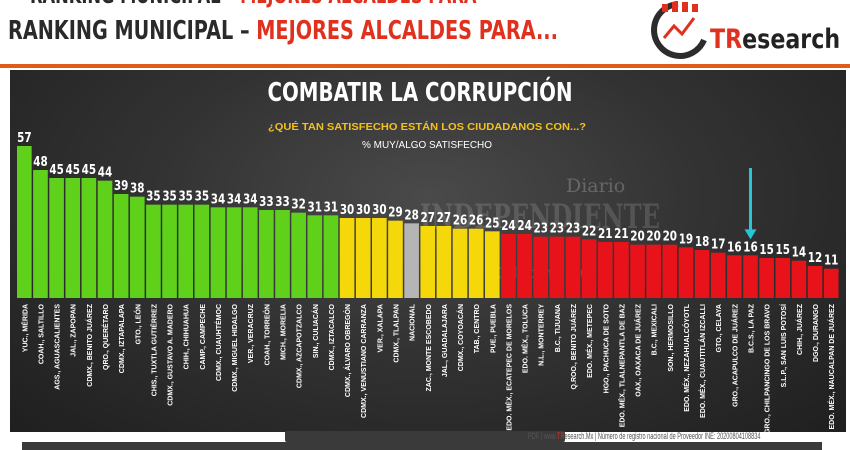  I want to click on data-label: 17, so click(718, 244).